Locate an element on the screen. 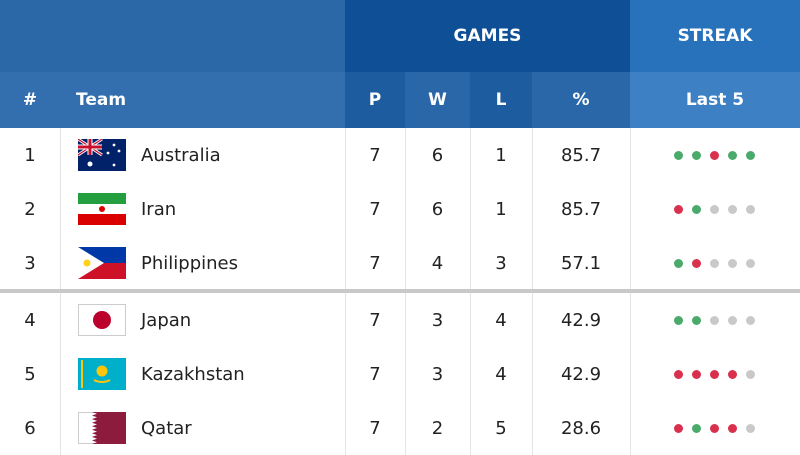  group-header: GAMES is located at coordinates (487, 36).